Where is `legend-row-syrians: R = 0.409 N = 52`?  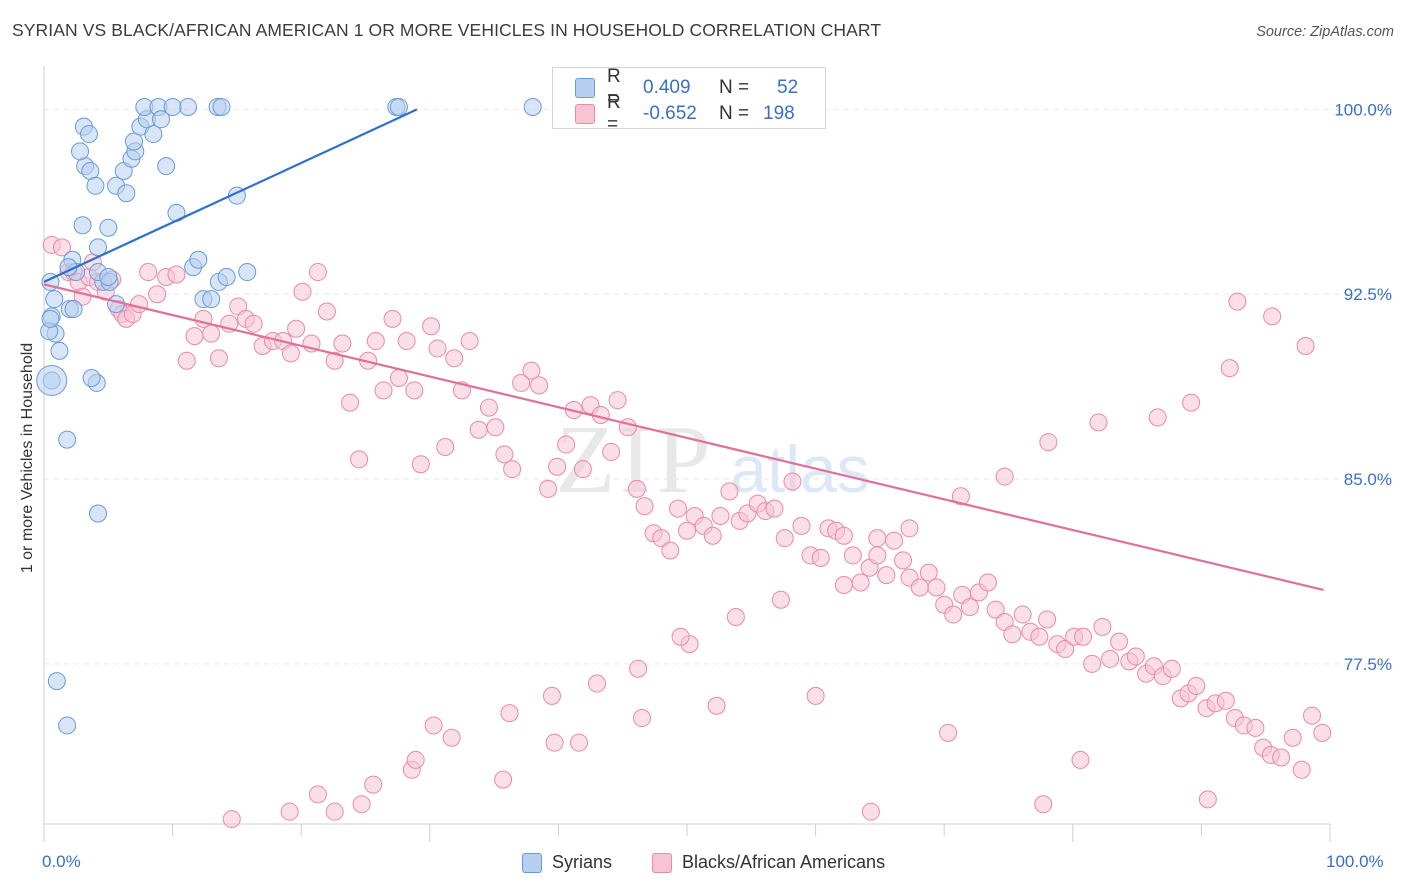
legend-row-syrians: R = 0.409 N = 52 is located at coordinates (686, 87).